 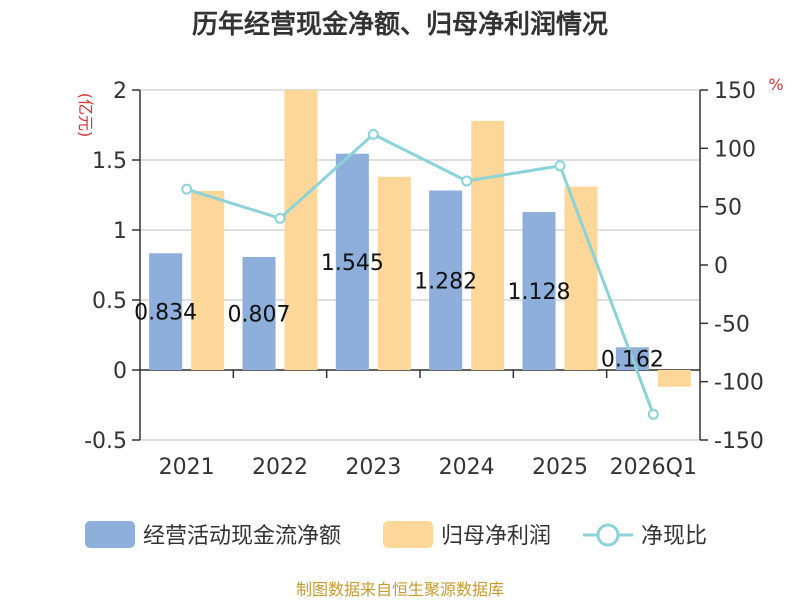 What do you see at coordinates (739, 383) in the screenshot?
I see `right-tick-label: -100` at bounding box center [739, 383].